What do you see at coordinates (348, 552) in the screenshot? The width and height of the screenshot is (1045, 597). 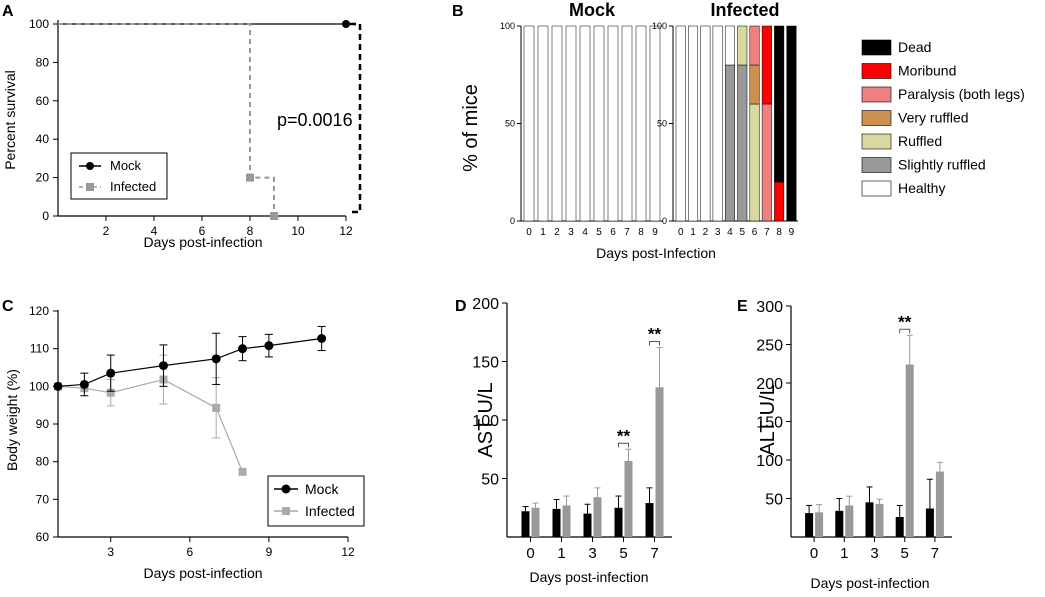 I see `panel-c-xtick-label: 12` at bounding box center [348, 552].